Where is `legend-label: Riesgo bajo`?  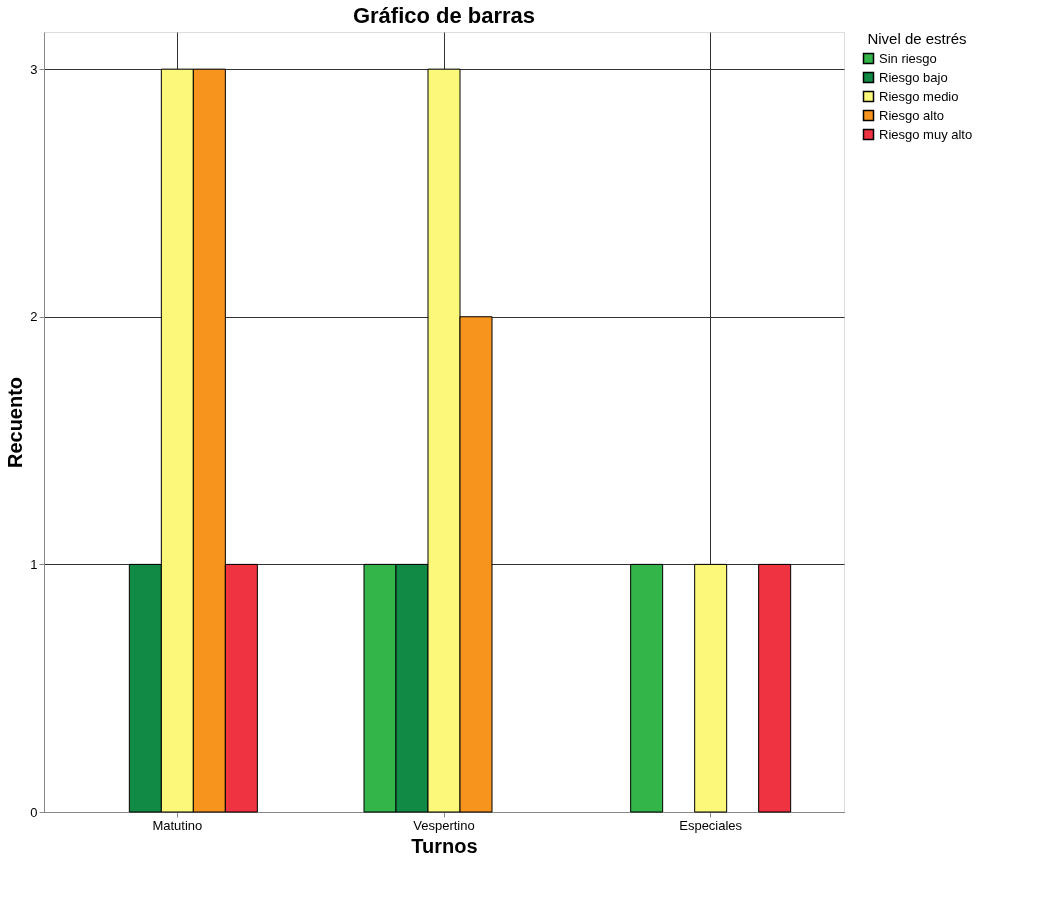
legend-label: Riesgo bajo is located at coordinates (913, 77).